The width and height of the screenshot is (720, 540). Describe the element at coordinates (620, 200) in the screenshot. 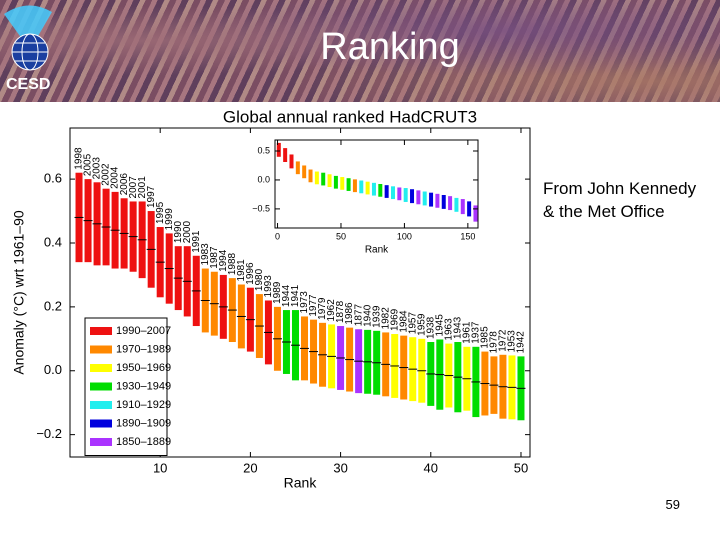

I see `source-note: From John Kennedy & the Met Office` at that location.